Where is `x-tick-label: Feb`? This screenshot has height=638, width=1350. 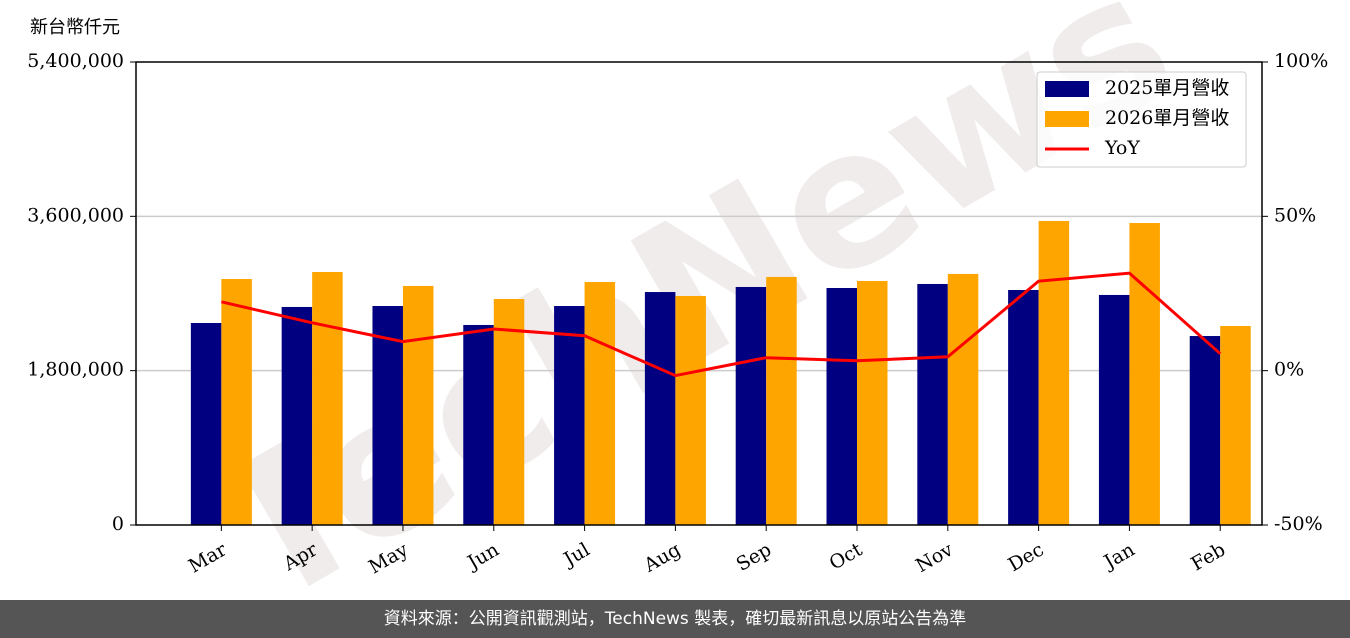 x-tick-label: Feb is located at coordinates (1208, 557).